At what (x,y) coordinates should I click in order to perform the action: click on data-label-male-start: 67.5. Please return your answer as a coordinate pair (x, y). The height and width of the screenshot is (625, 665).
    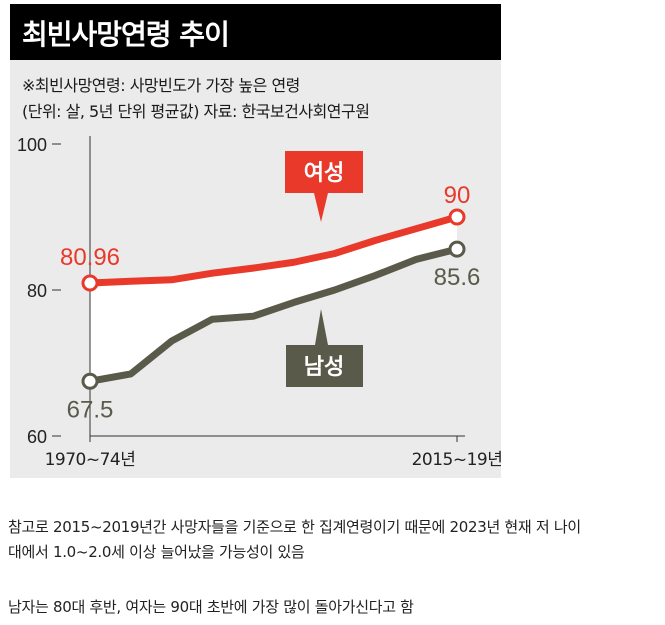
    Looking at the image, I should click on (90, 409).